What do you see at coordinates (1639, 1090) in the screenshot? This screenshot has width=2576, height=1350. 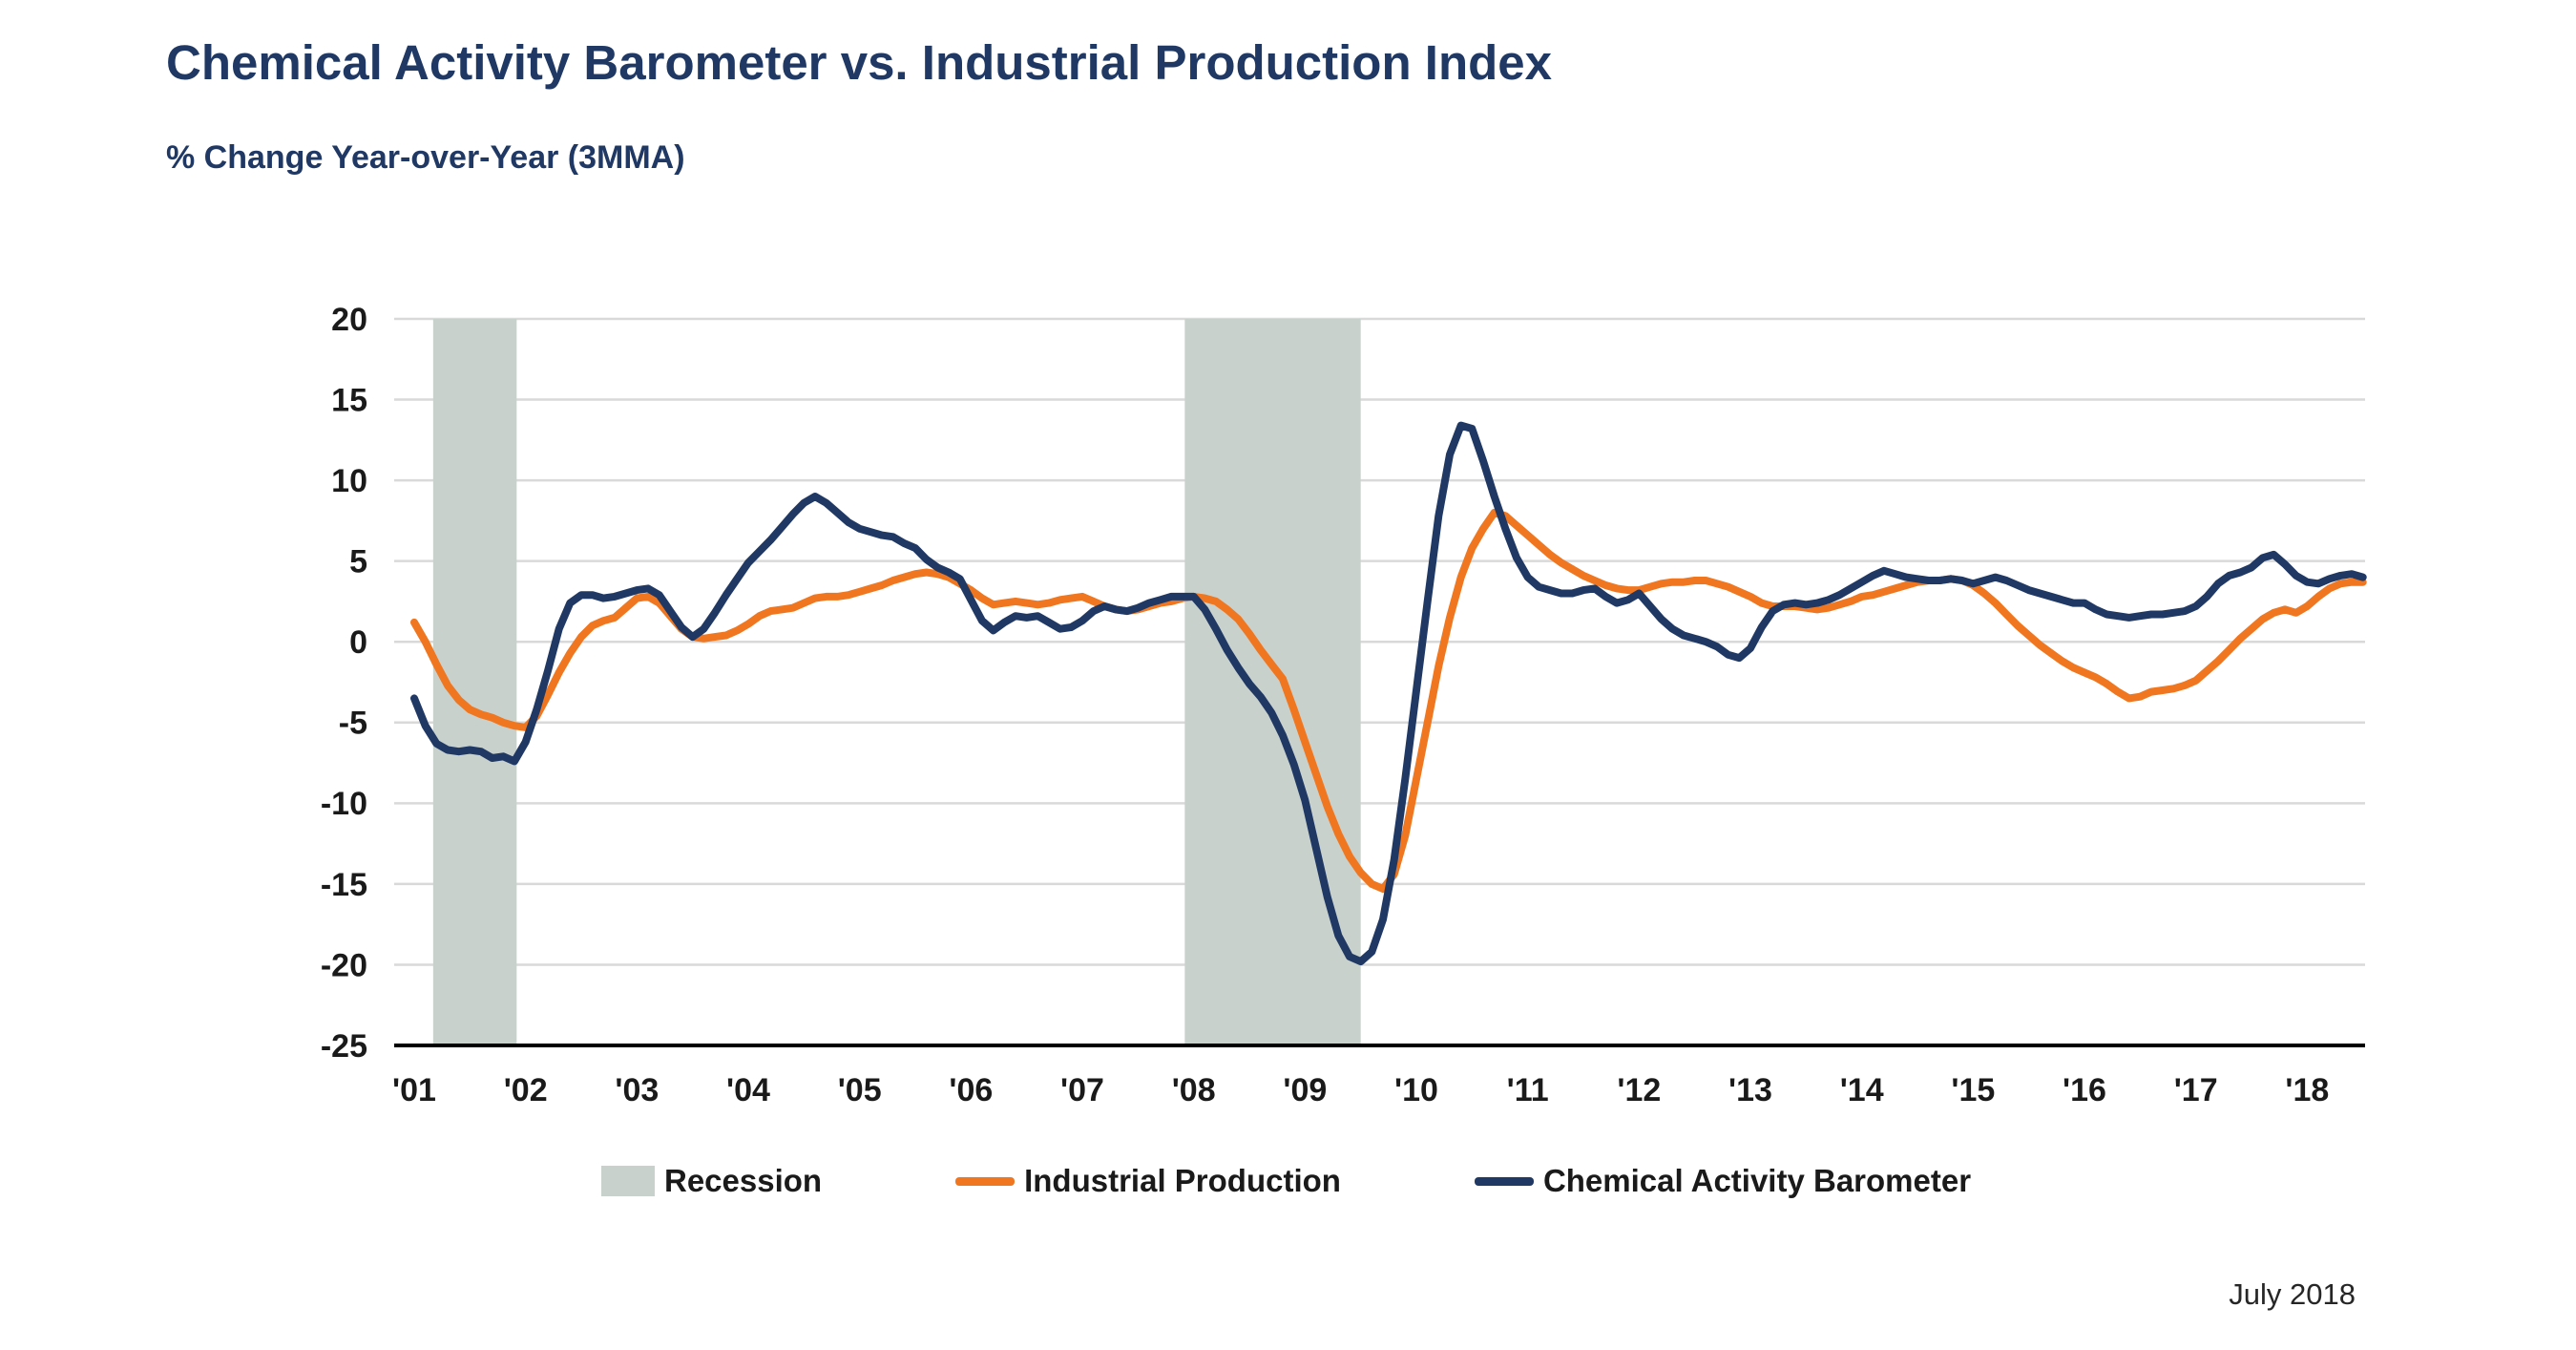 I see `x-tick-label: '12` at bounding box center [1639, 1090].